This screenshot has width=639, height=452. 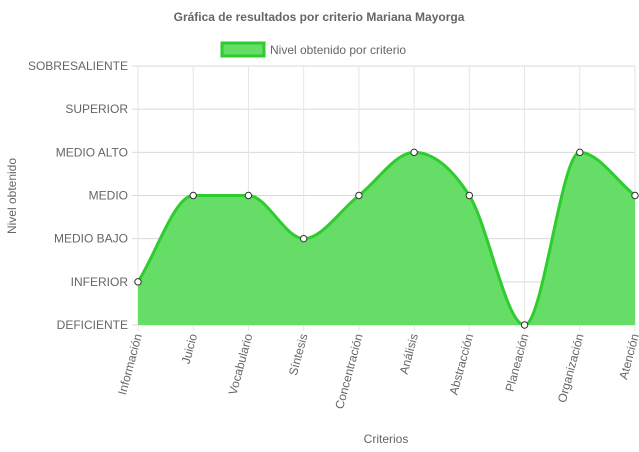 I want to click on x-tick-label: Síntesis, so click(x=298, y=354).